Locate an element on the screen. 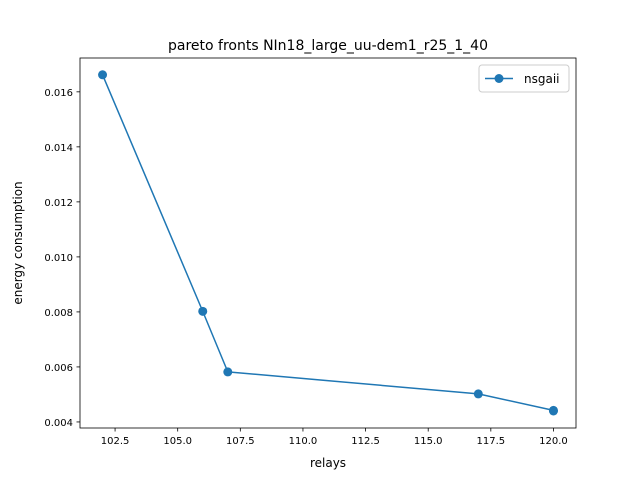 This screenshot has height=484, width=640. x-tick-label: 117.5 is located at coordinates (491, 441).